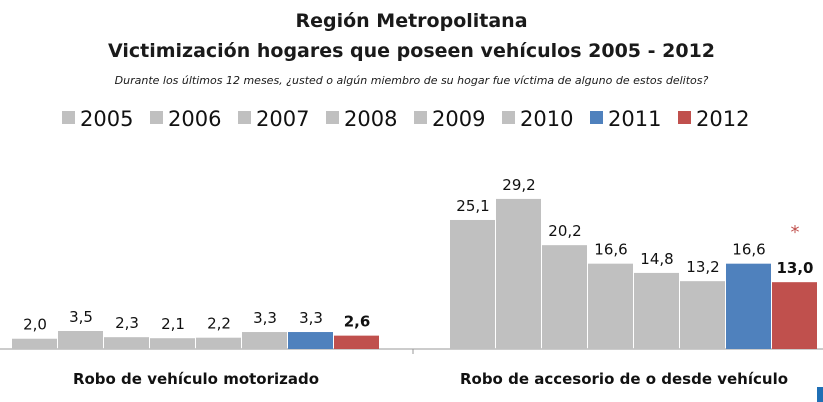  Describe the element at coordinates (81, 317) in the screenshot. I see `data-label-2006-0: 3,5` at that location.